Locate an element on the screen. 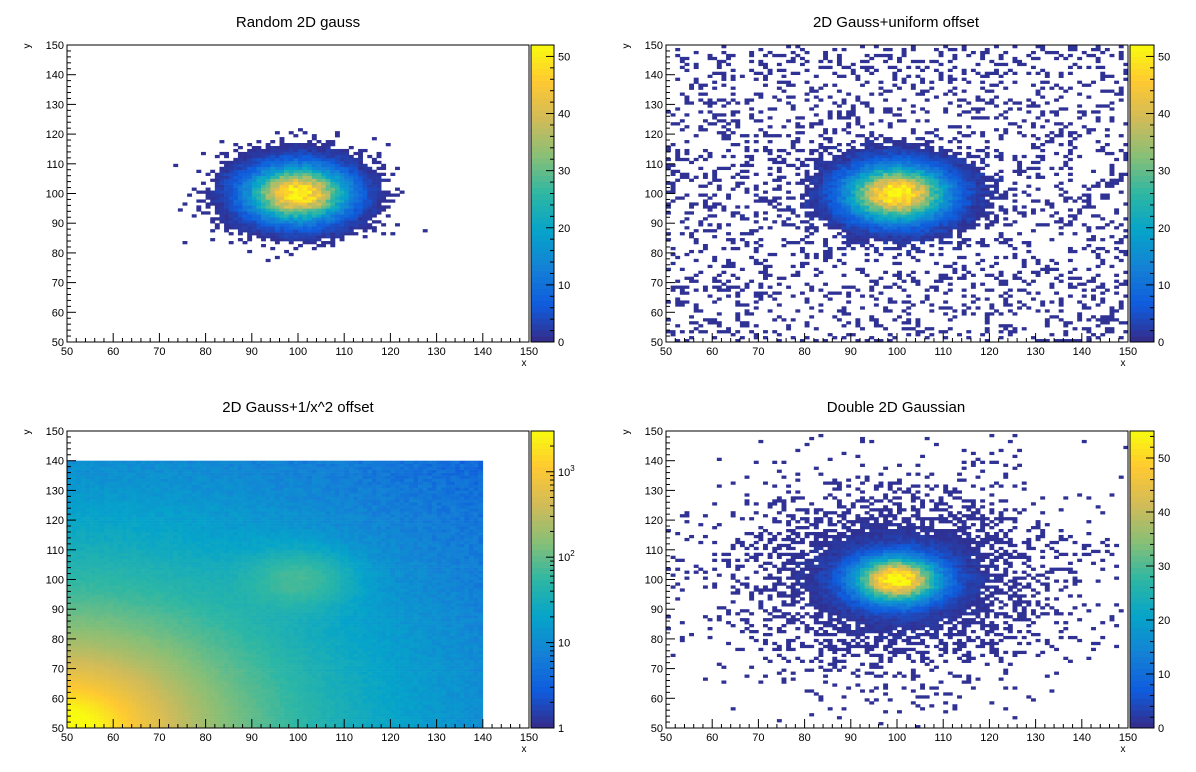 This screenshot has height=772, width=1196. y-tick-label: 80 is located at coordinates (657, 254).